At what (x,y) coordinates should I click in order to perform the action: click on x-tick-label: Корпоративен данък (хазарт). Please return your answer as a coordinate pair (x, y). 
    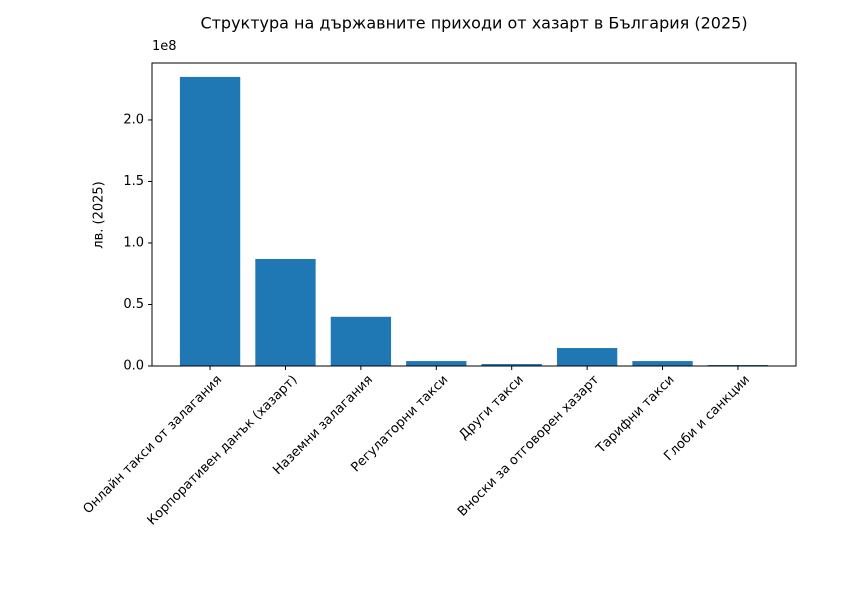
    Looking at the image, I should click on (223, 450).